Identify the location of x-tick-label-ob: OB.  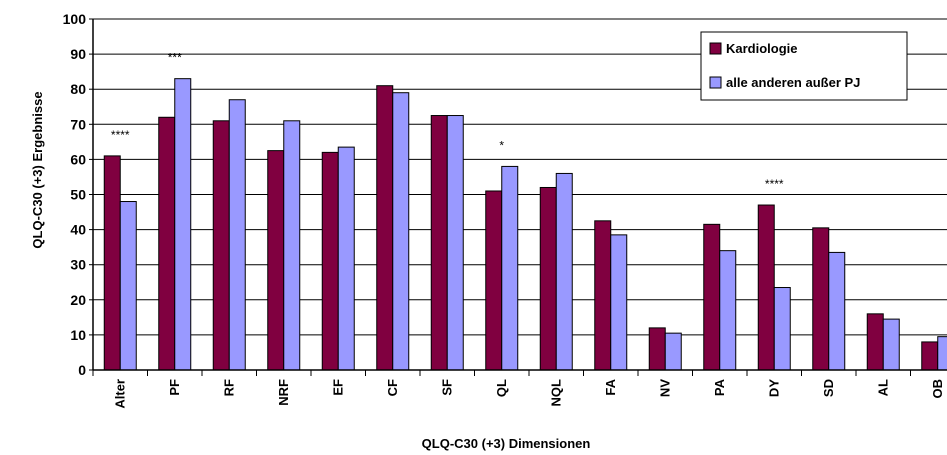
(937, 389).